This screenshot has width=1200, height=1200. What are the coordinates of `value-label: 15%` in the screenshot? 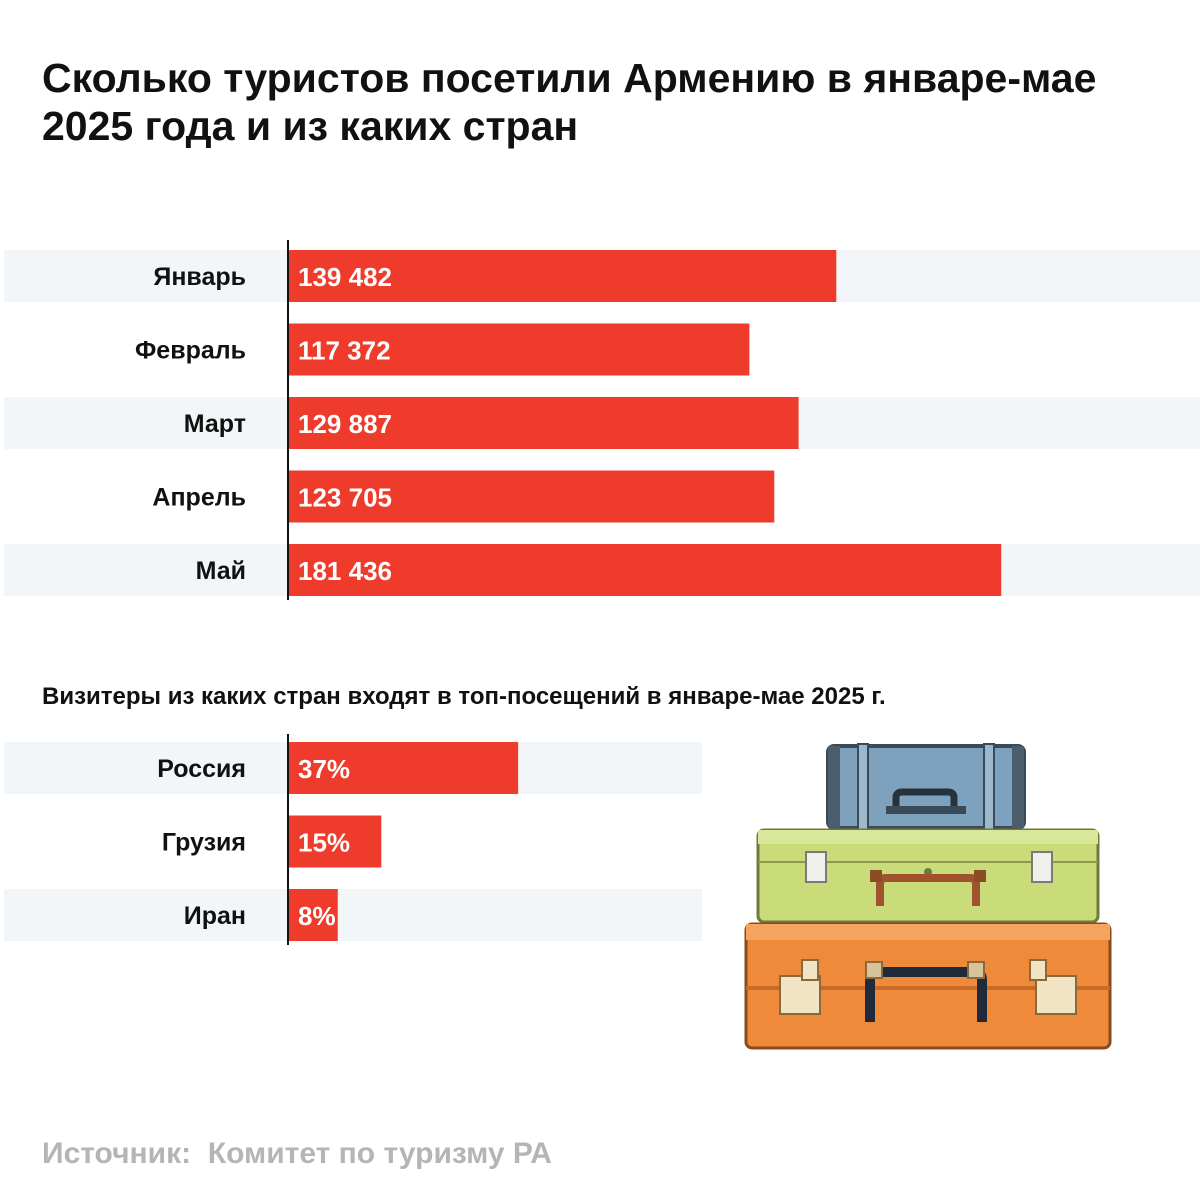 It's located at (324, 843).